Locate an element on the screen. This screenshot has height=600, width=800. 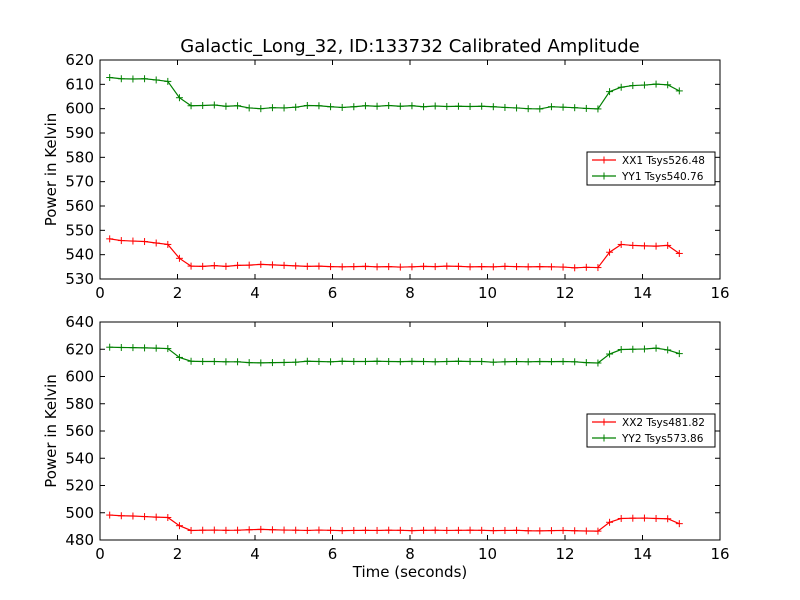
y-tick-label: 530 is located at coordinates (79, 279).